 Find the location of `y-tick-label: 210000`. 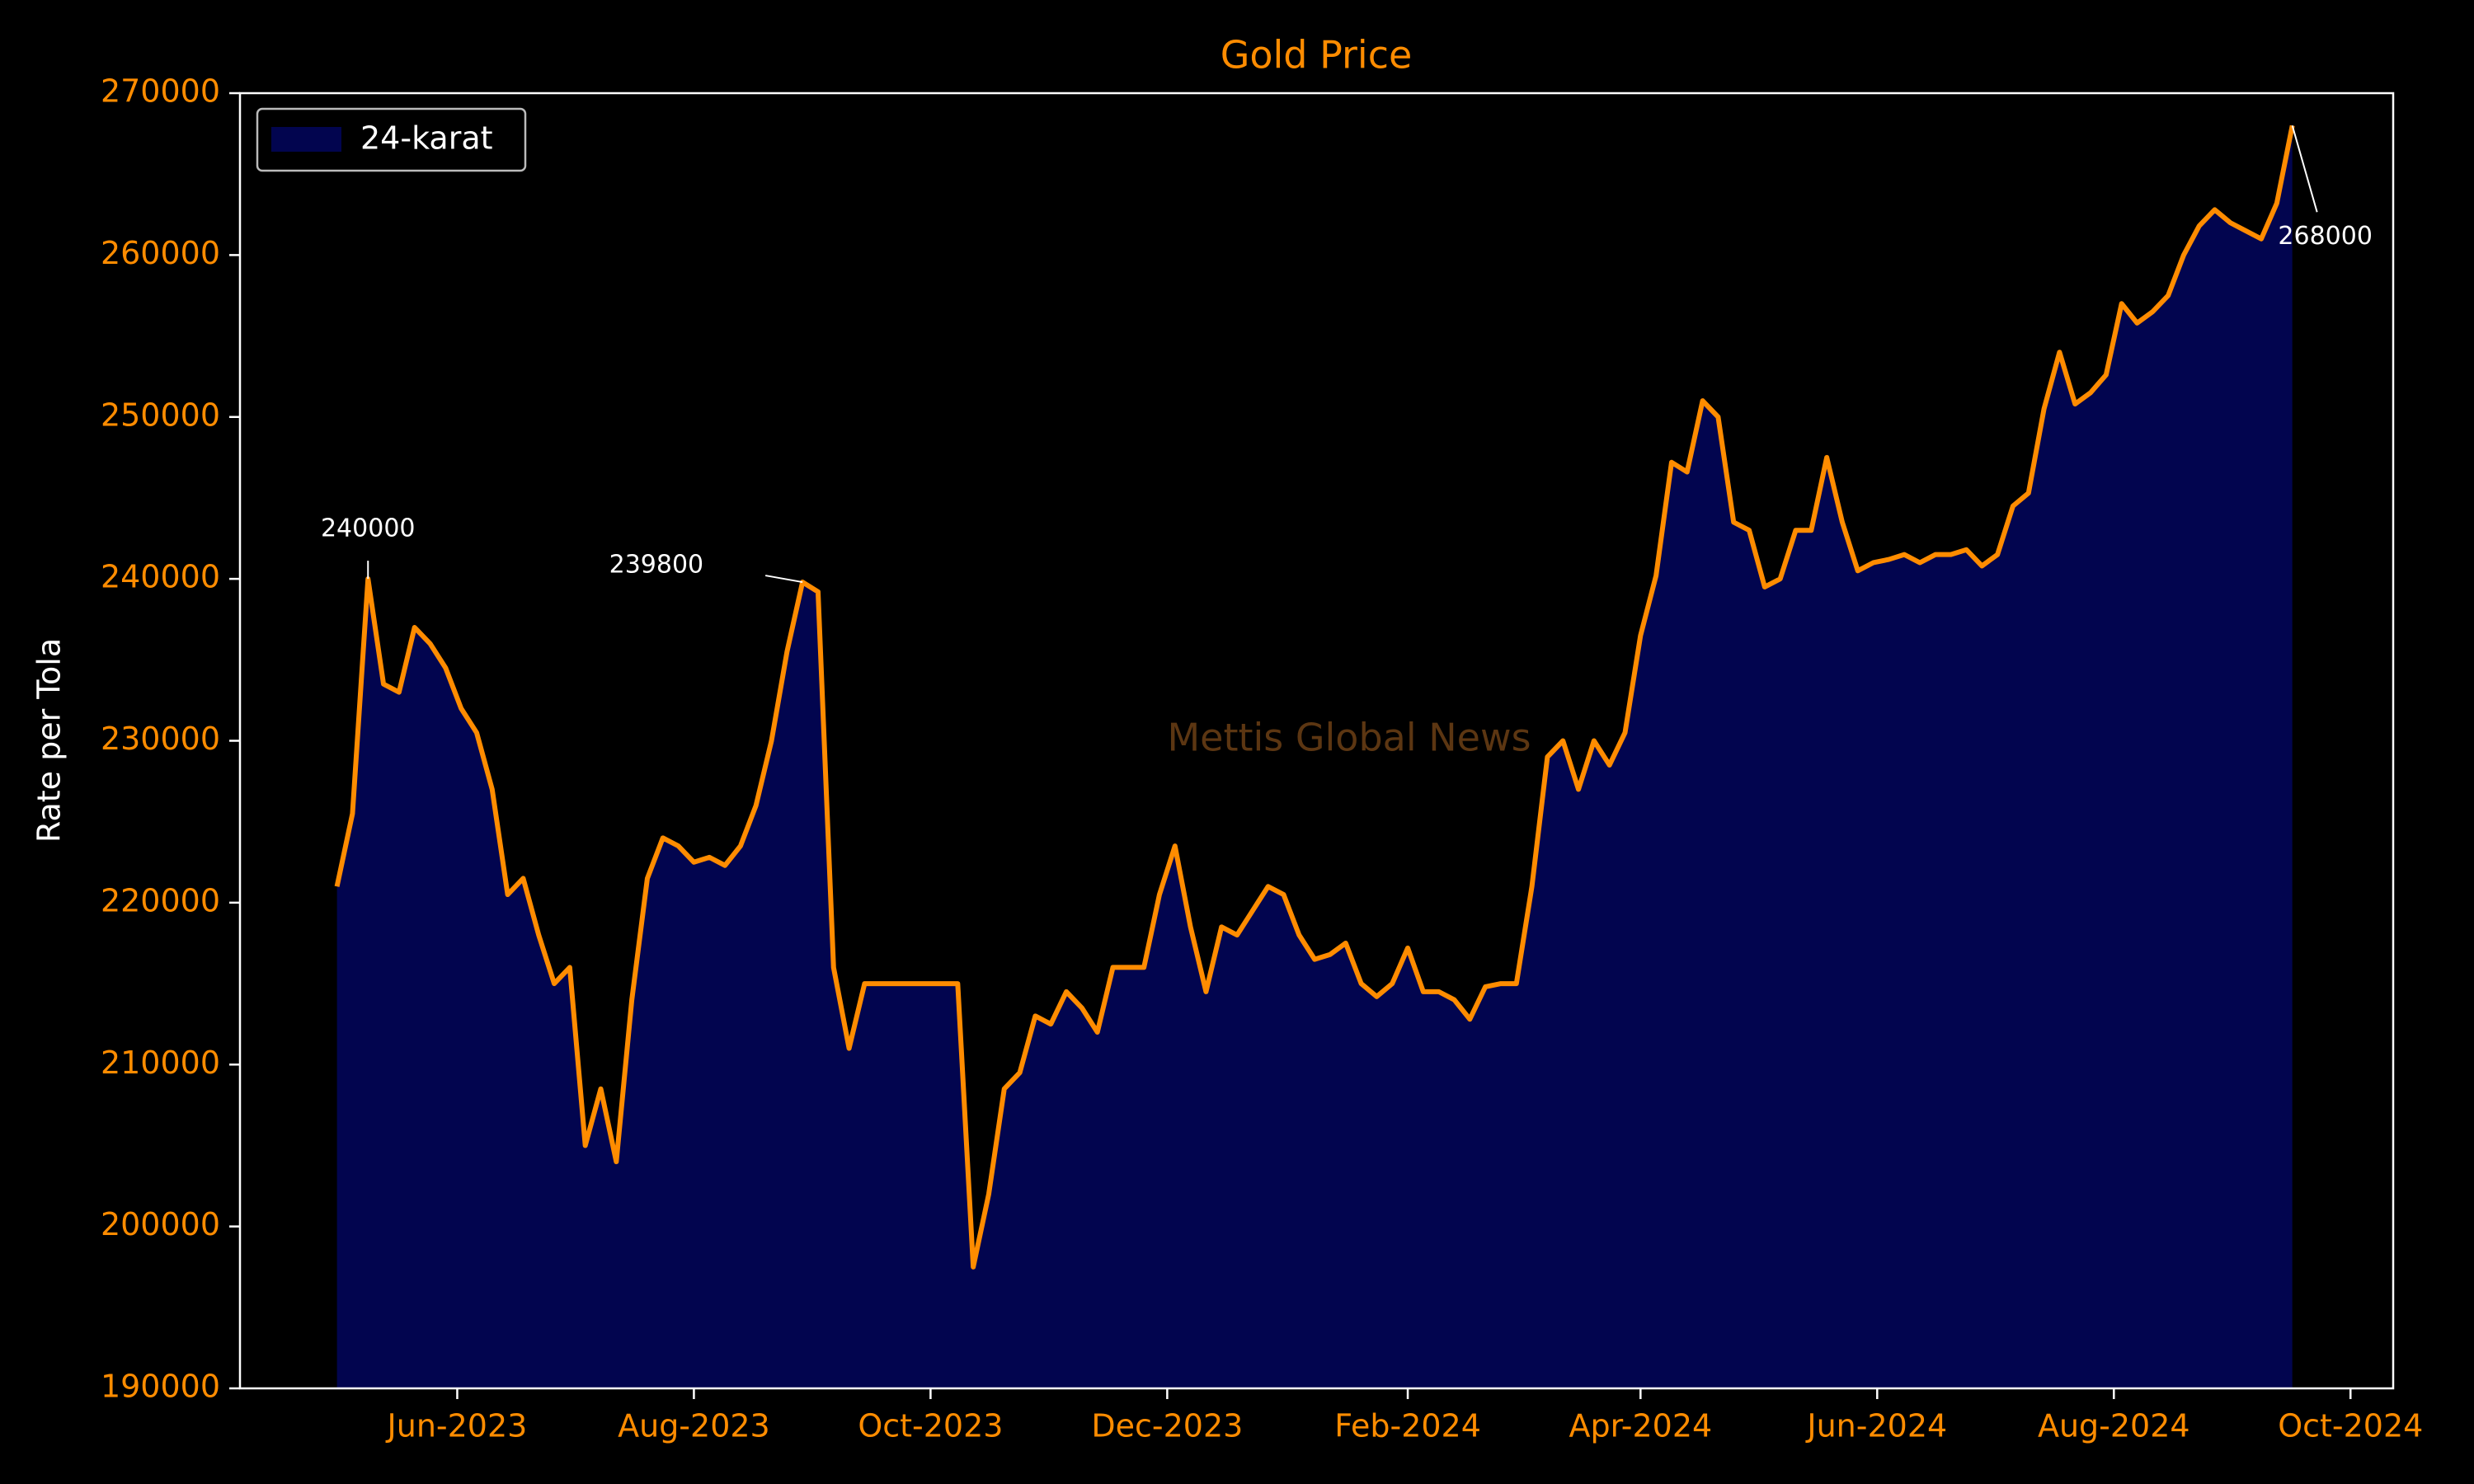

y-tick-label: 210000 is located at coordinates (160, 1063).